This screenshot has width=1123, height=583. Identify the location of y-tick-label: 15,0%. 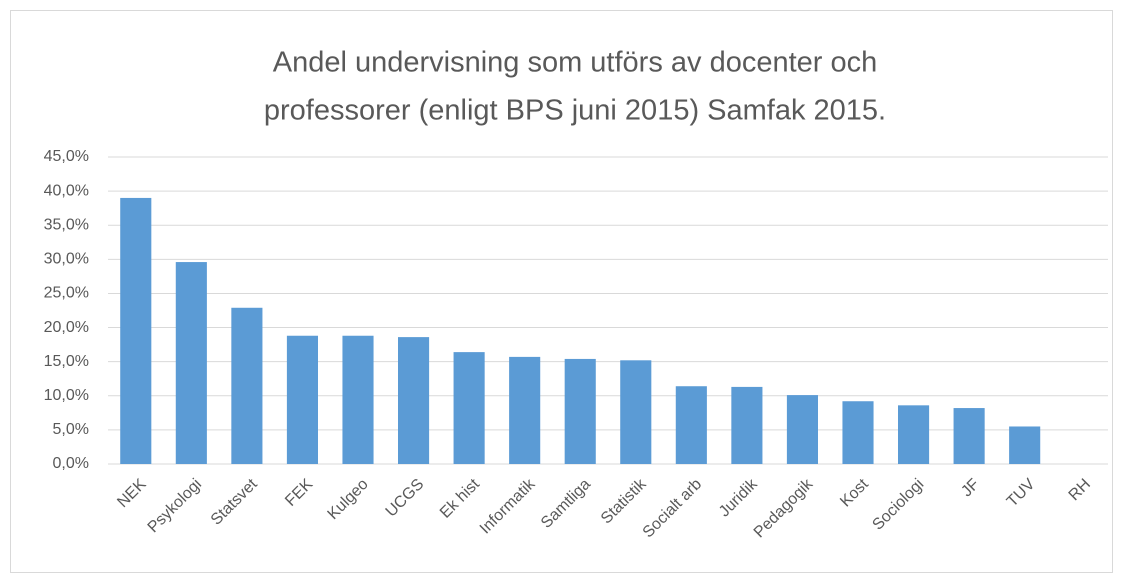
(66, 361).